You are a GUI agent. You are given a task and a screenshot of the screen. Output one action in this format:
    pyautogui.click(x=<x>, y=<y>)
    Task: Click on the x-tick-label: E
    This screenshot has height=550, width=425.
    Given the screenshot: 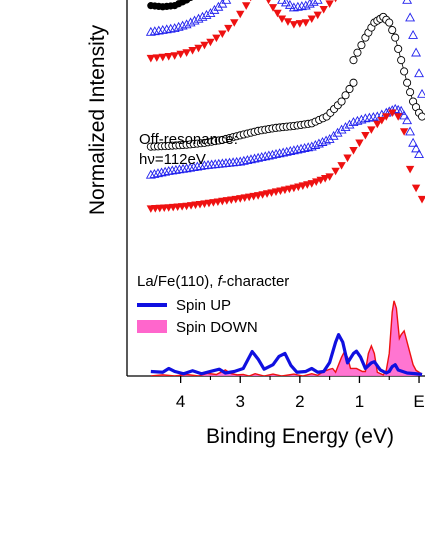 What is the action you would take?
    pyautogui.click(x=418, y=401)
    